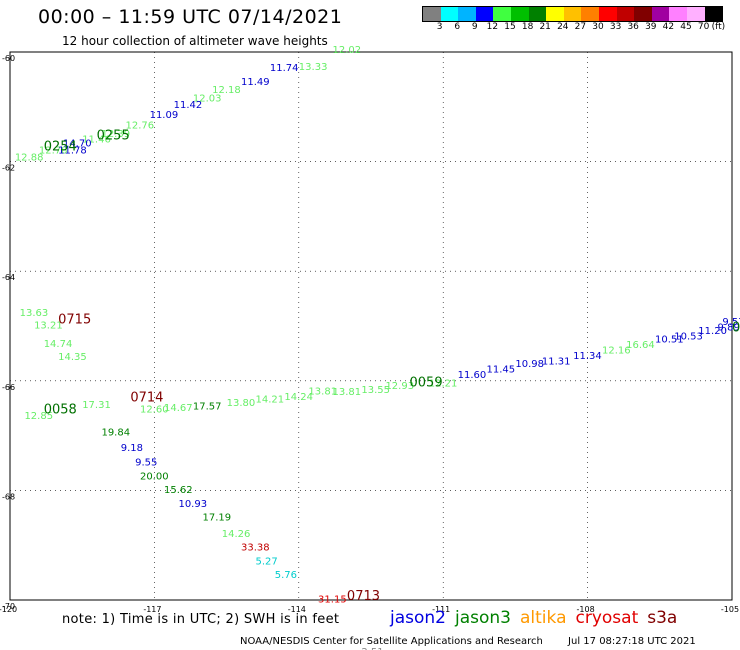 The image size is (740, 650). What do you see at coordinates (313, 67) in the screenshot?
I see `wave-height-label: 13.33` at bounding box center [313, 67].